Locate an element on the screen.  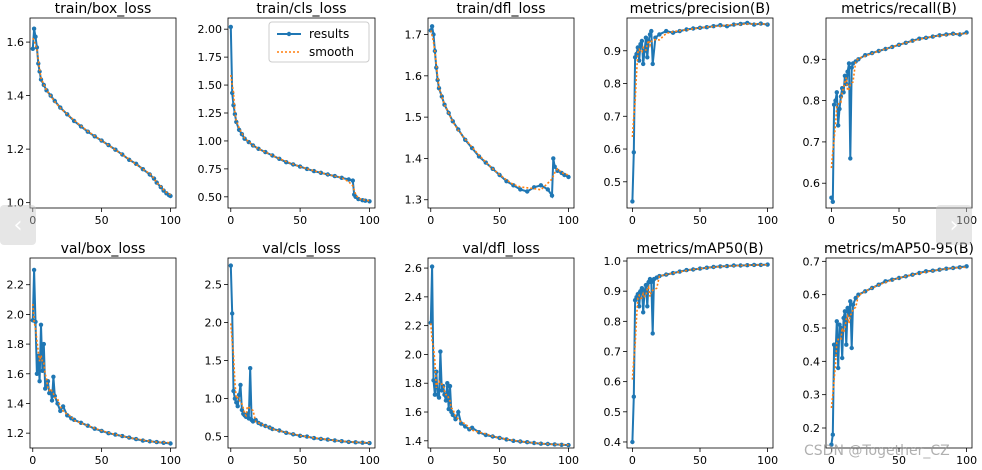
y-tick-label: 0.7 is located at coordinates (613, 351).